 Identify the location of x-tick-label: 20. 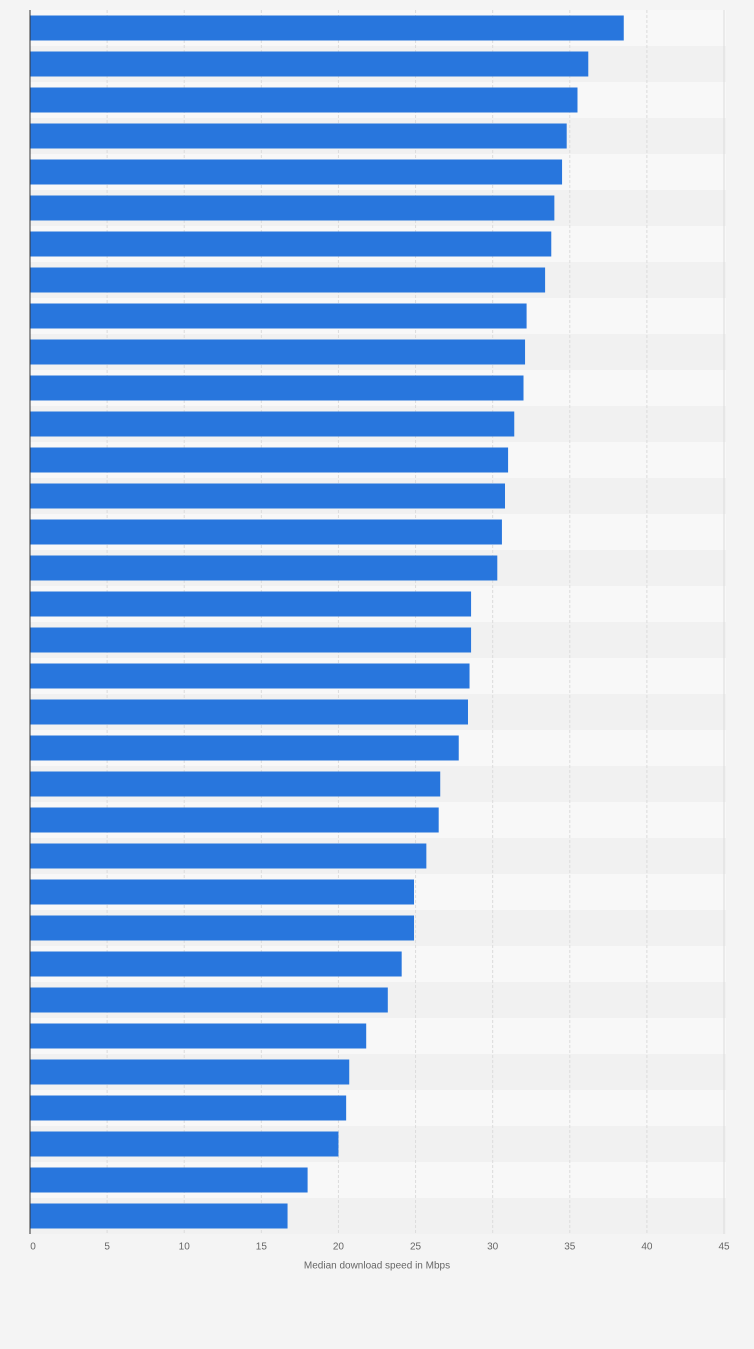
(339, 1247).